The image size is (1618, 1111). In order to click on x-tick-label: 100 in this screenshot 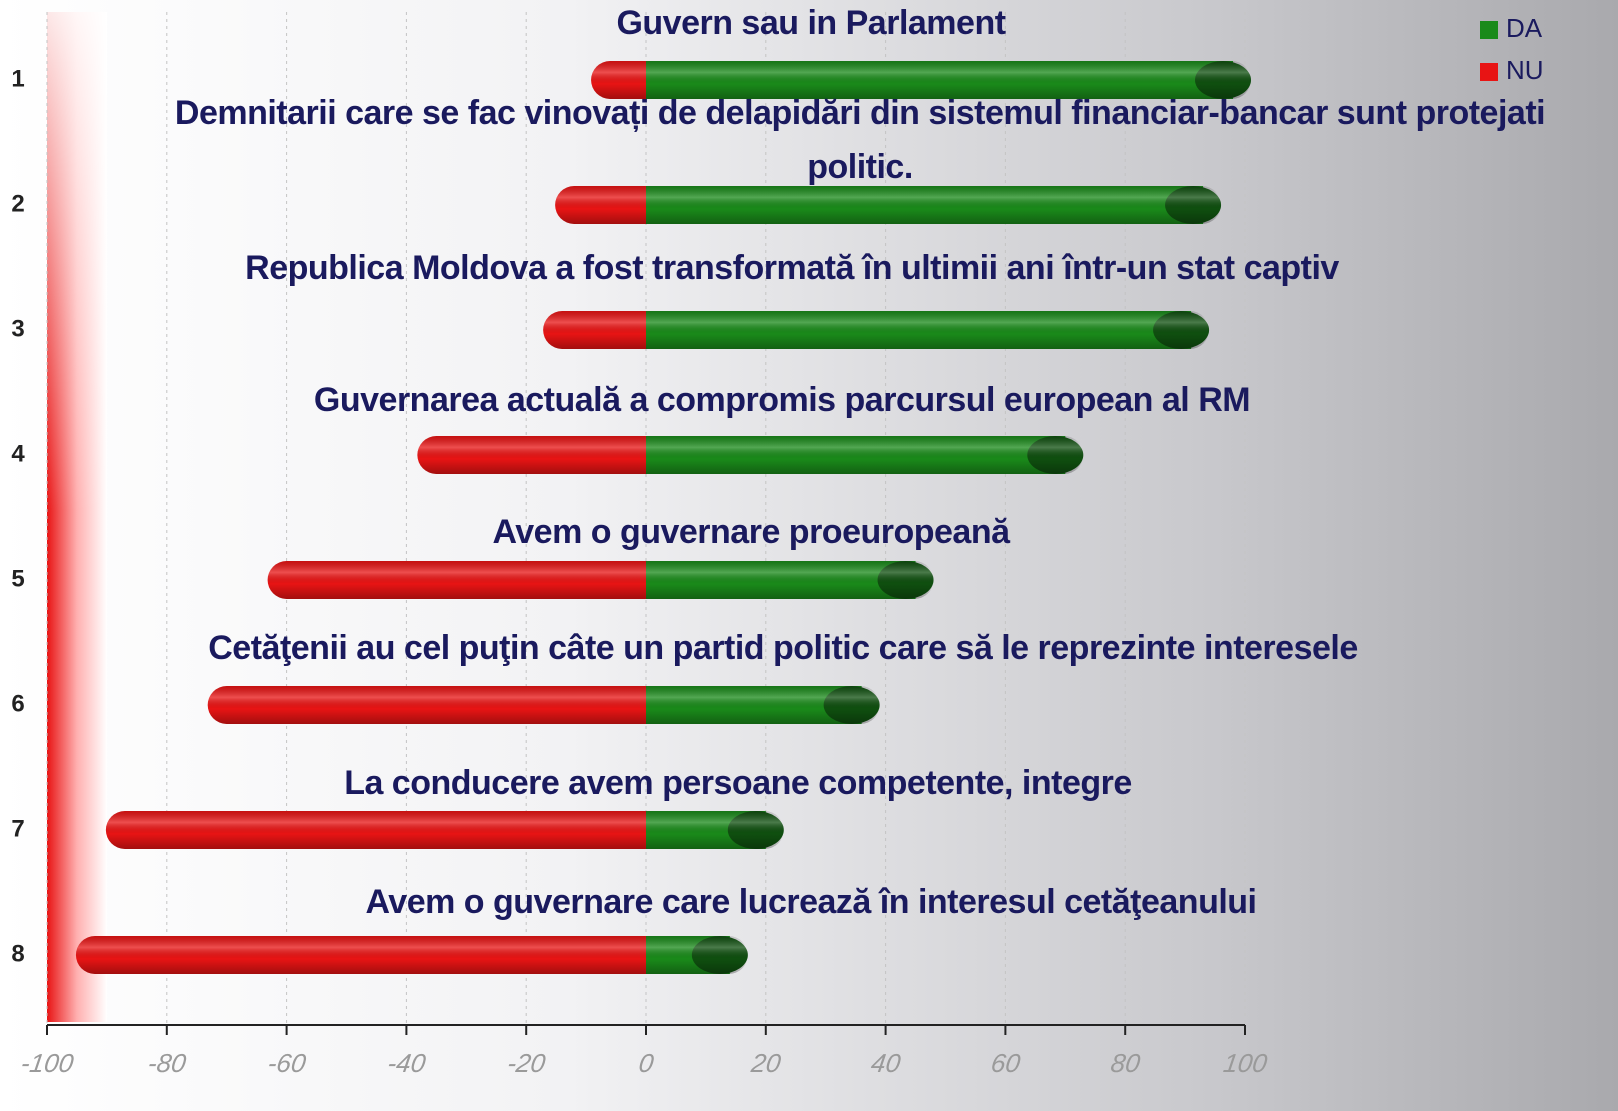, I will do `click(1246, 1063)`.